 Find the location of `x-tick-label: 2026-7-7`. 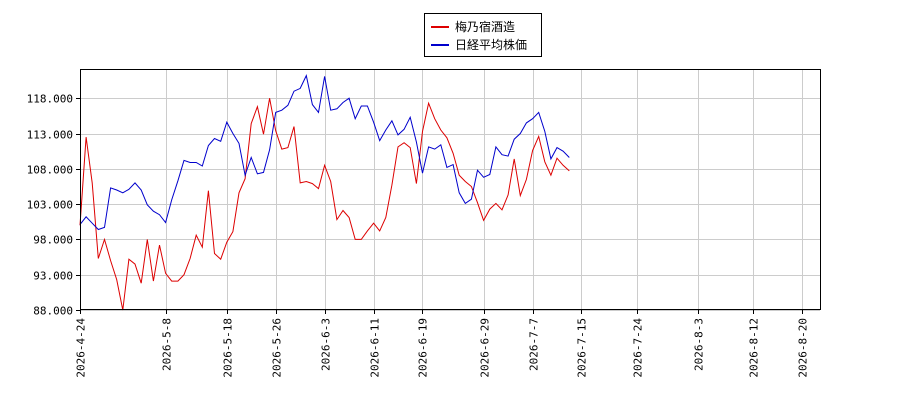

x-tick-label: 2026-7-7 is located at coordinates (534, 344).